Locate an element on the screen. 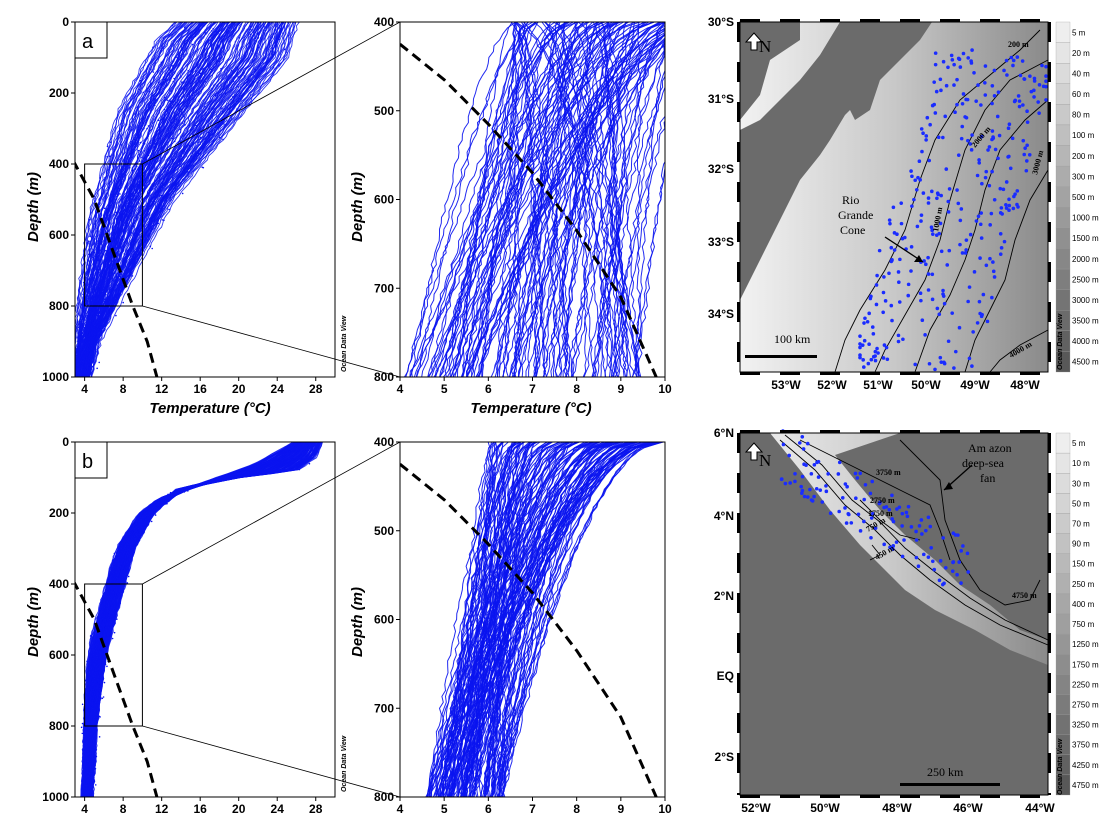  y-tick-label: 400 is located at coordinates (59, 164).